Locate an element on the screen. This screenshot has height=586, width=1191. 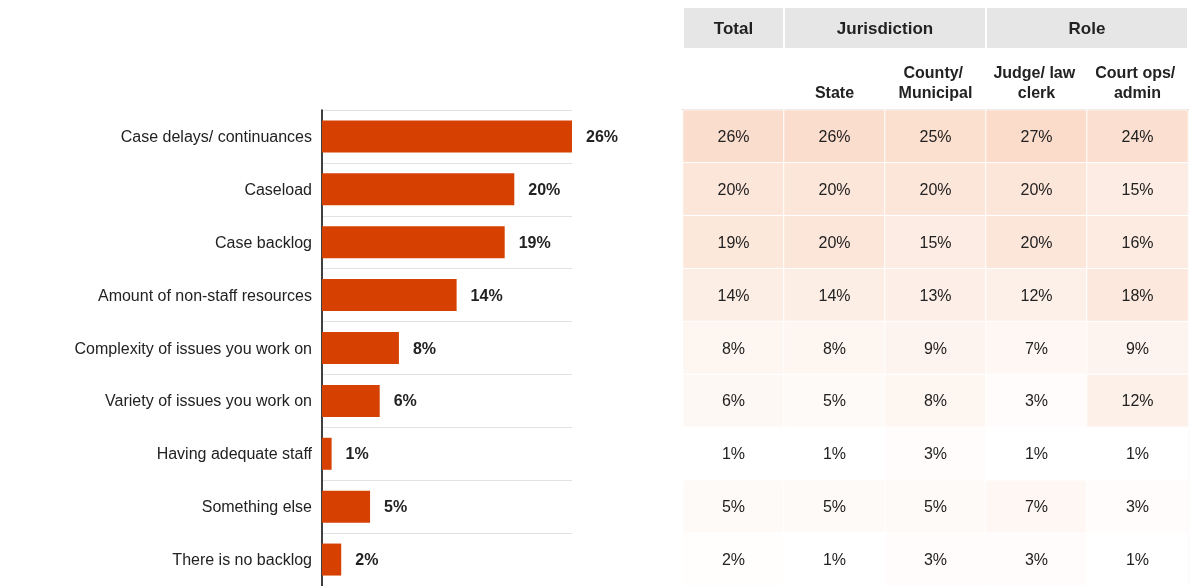
x-tick-label: County/ Municipal is located at coordinates (935, 82).